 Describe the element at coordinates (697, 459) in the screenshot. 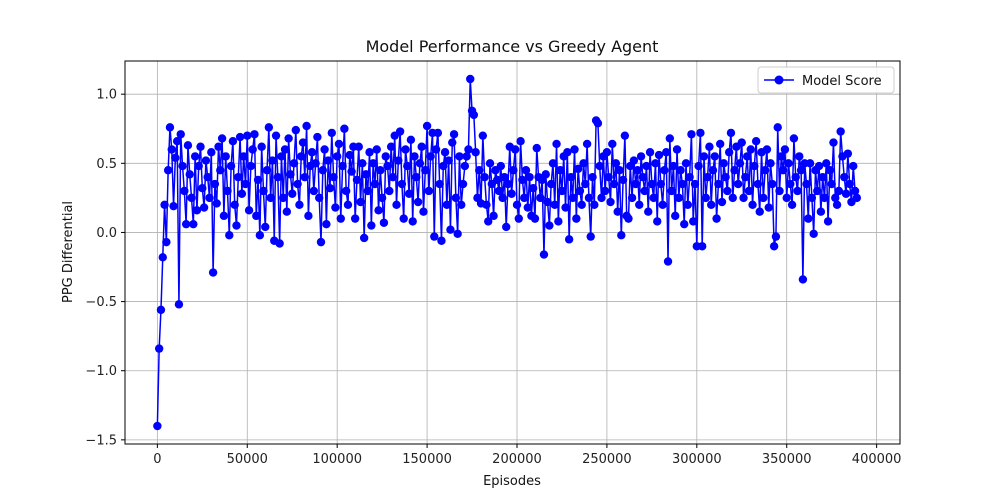

I see `x-tick-label: 300000` at that location.